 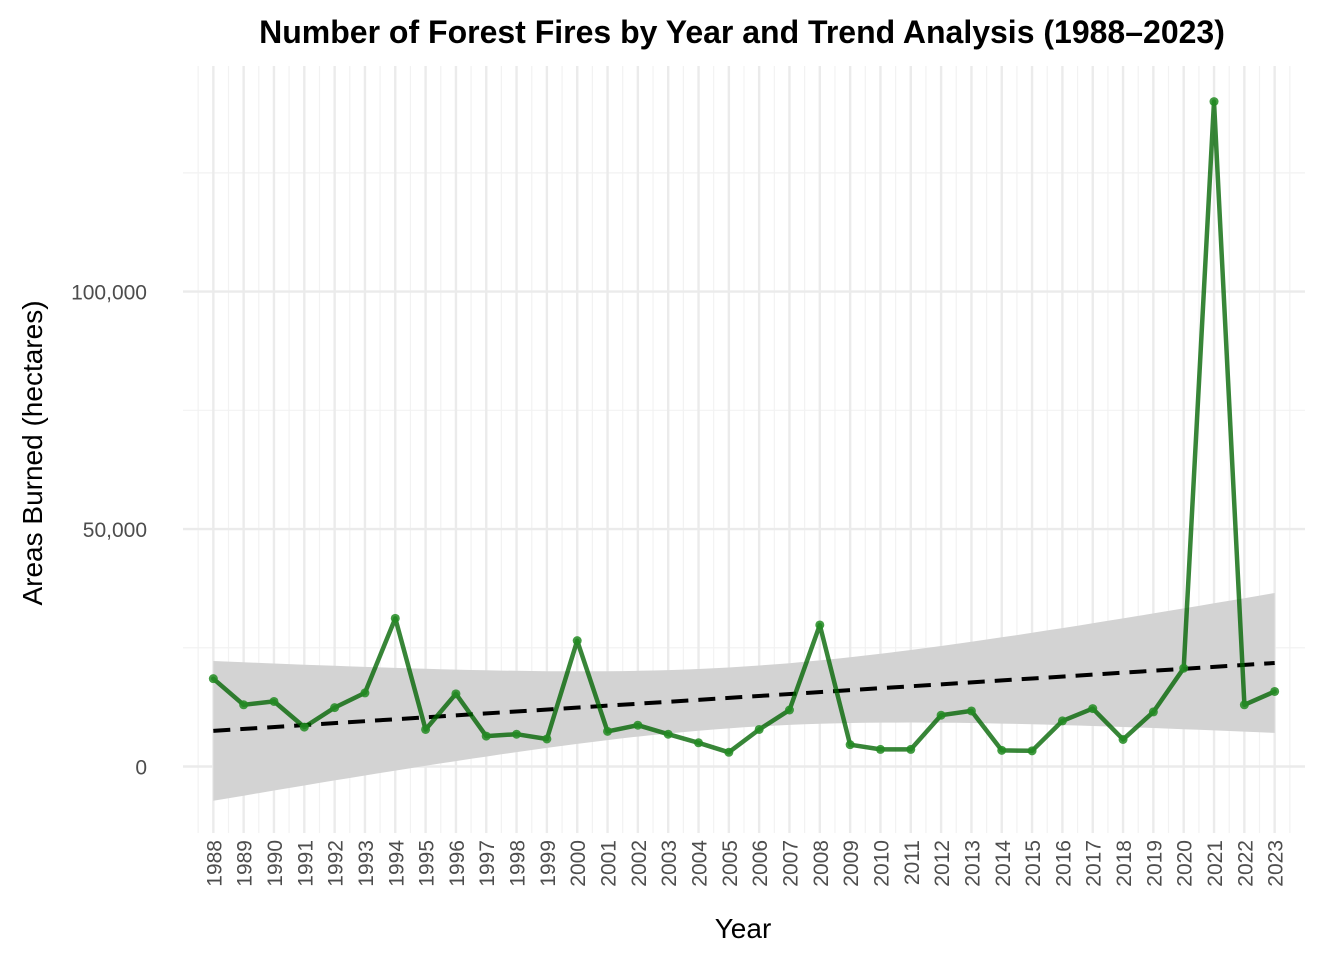 What do you see at coordinates (790, 863) in the screenshot?
I see `x-tick-label: 2007` at bounding box center [790, 863].